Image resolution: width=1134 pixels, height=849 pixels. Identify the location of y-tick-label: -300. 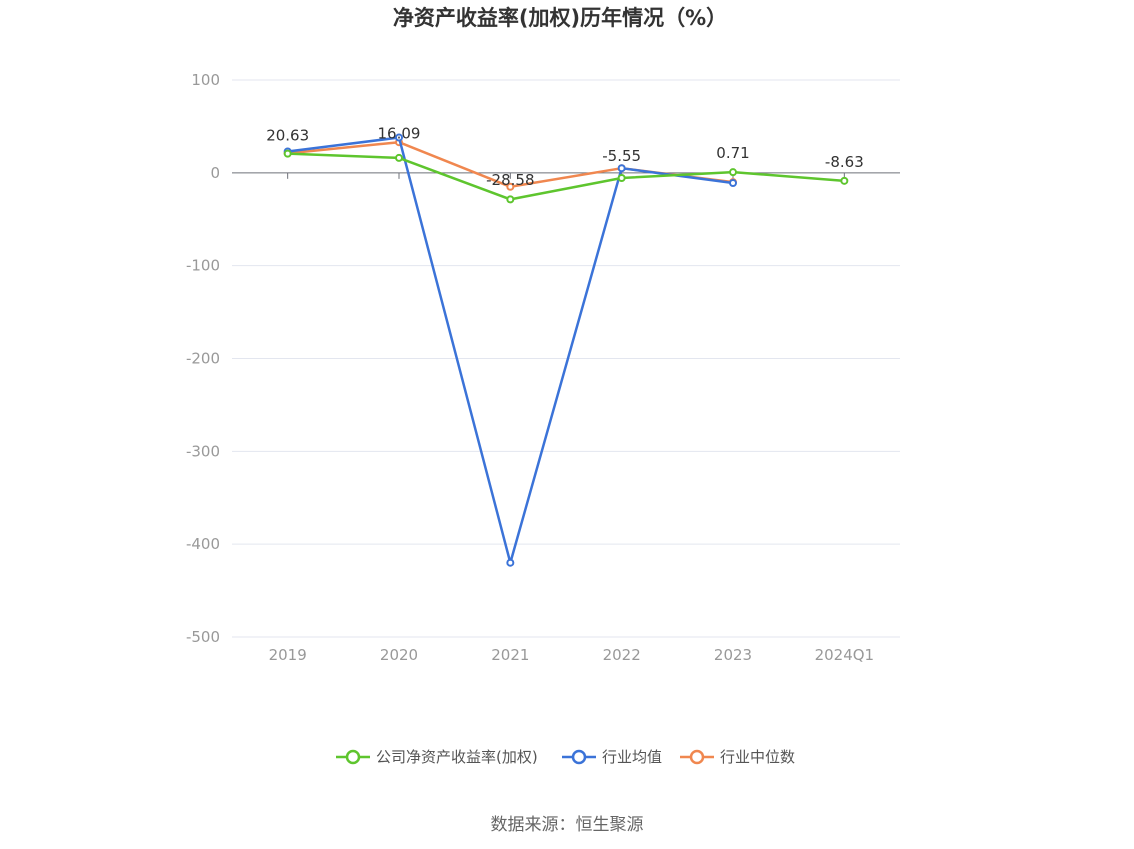
(203, 451).